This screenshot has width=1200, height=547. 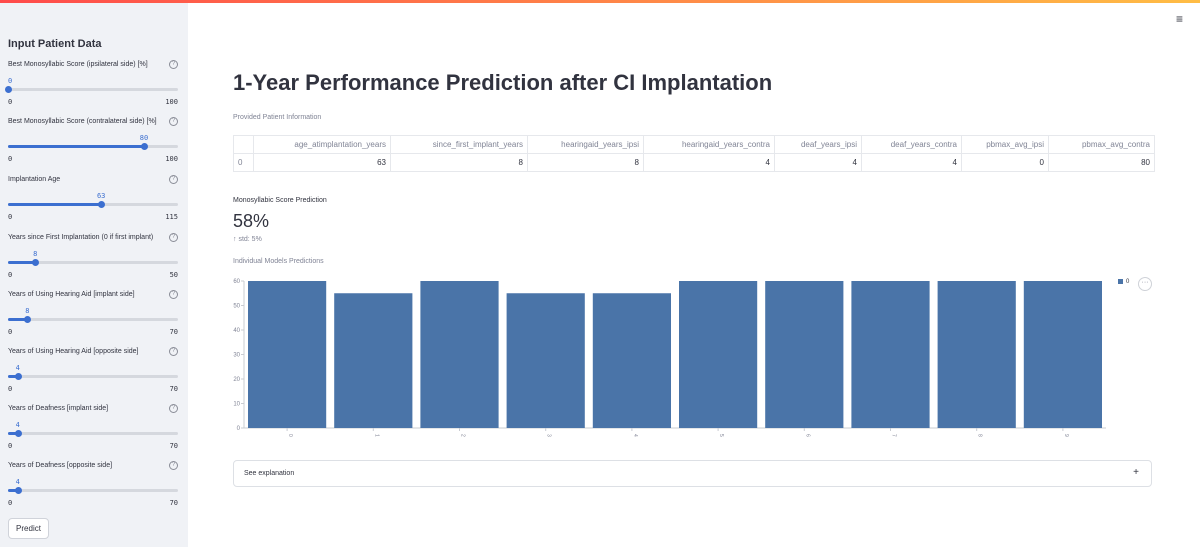 What do you see at coordinates (818, 144) in the screenshot?
I see `column-header: deaf_years_ipsi` at bounding box center [818, 144].